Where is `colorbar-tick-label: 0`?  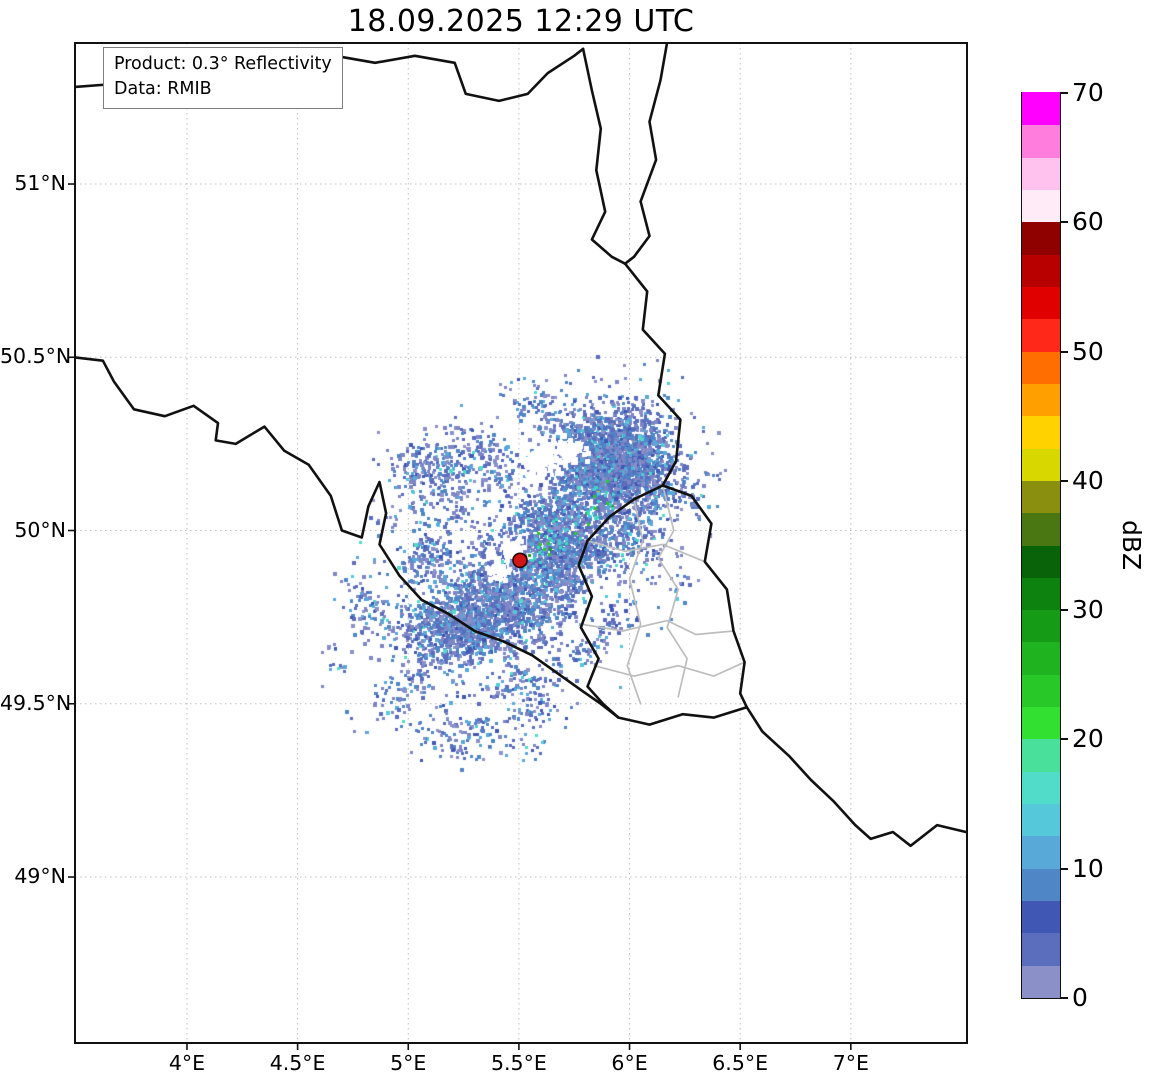 colorbar-tick-label: 0 is located at coordinates (1080, 997).